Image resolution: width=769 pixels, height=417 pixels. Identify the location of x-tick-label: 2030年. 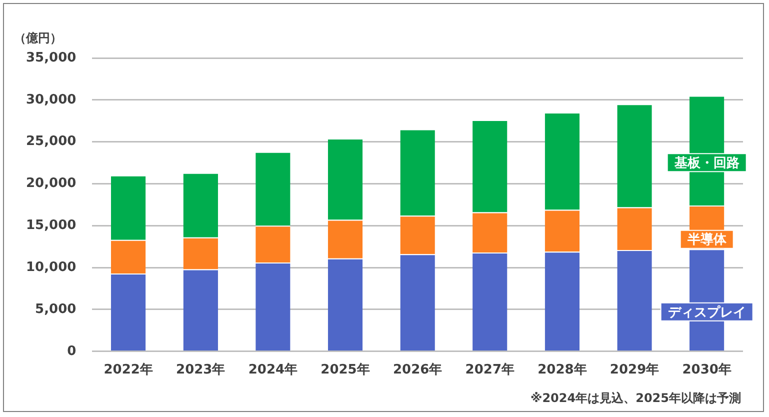
(707, 370).